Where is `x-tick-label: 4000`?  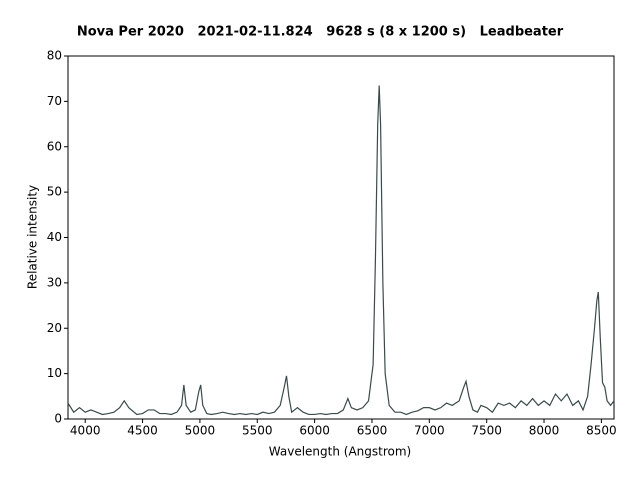
x-tick-label: 4000 is located at coordinates (85, 431).